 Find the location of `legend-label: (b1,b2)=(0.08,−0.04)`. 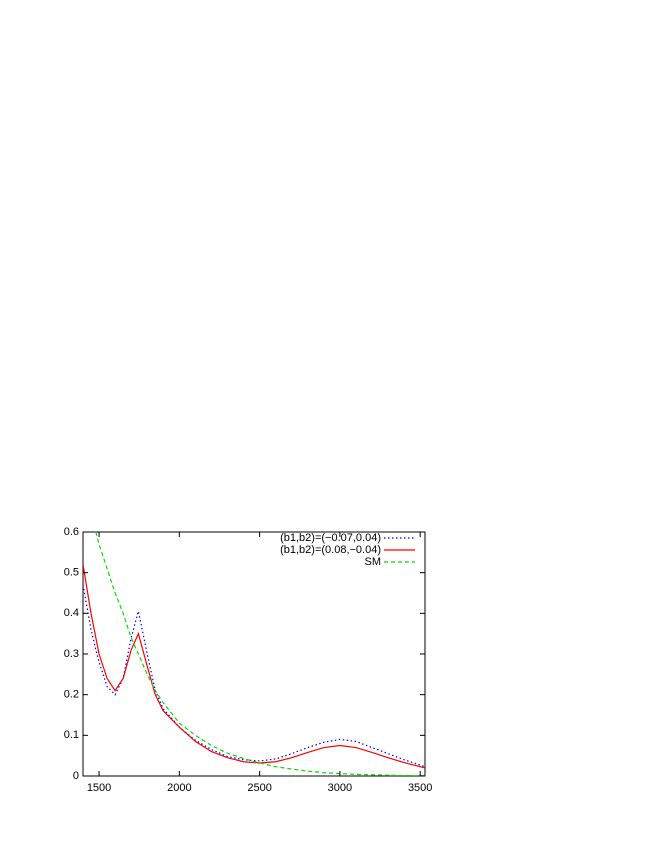

legend-label: (b1,b2)=(0.08,−0.04) is located at coordinates (330, 550).